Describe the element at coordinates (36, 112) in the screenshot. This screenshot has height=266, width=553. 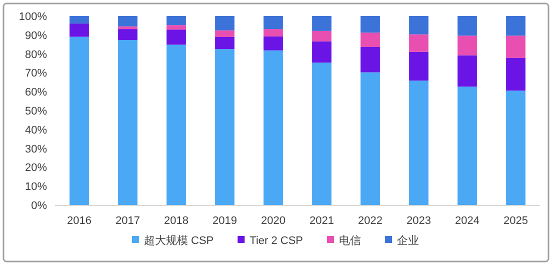
I see `y-tick-label: 50%` at that location.